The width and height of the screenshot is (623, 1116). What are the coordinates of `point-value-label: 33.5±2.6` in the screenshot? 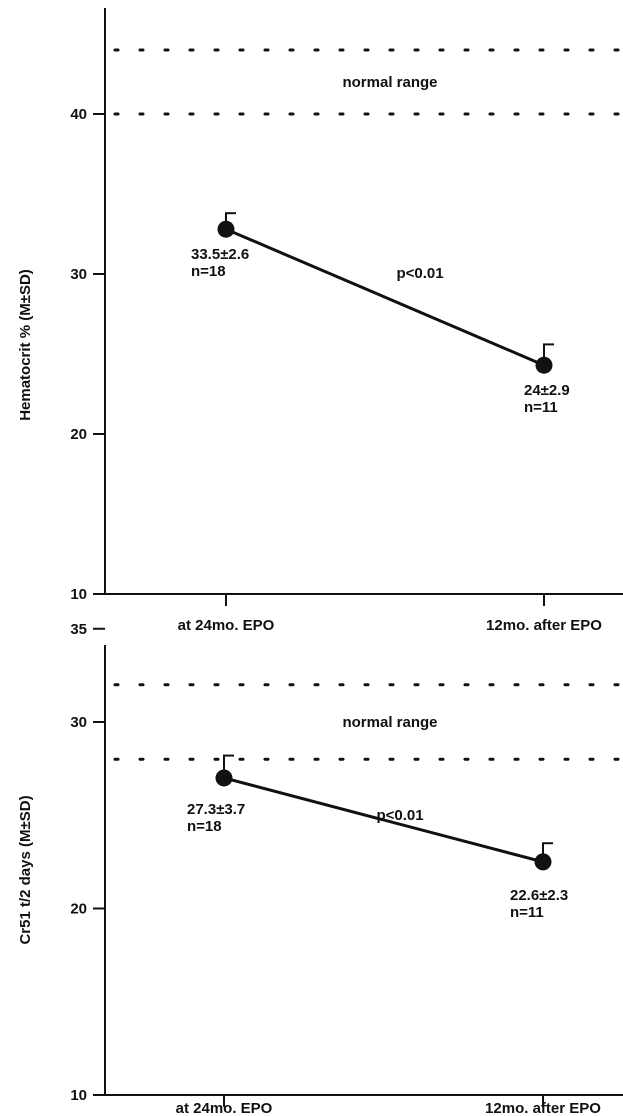 It's located at (220, 254).